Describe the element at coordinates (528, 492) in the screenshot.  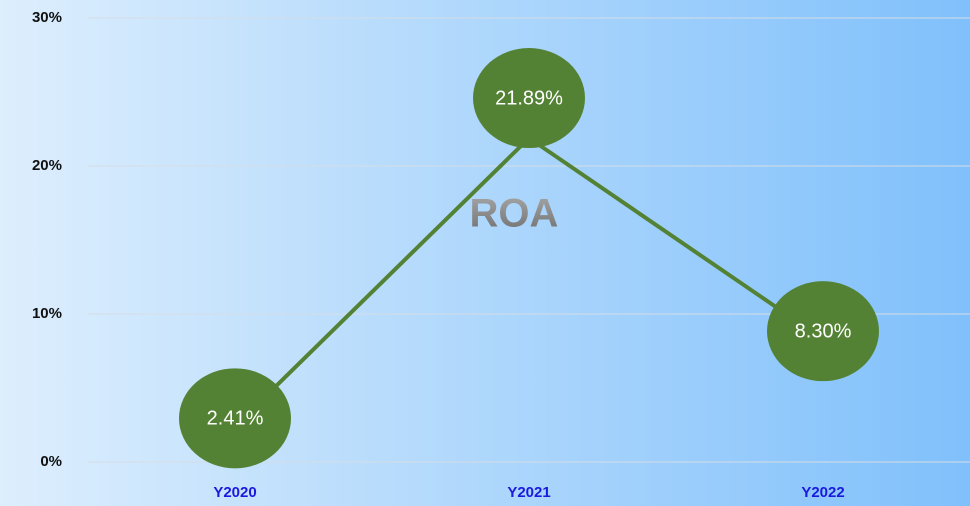
I see `x-tick-label: Y2021` at that location.